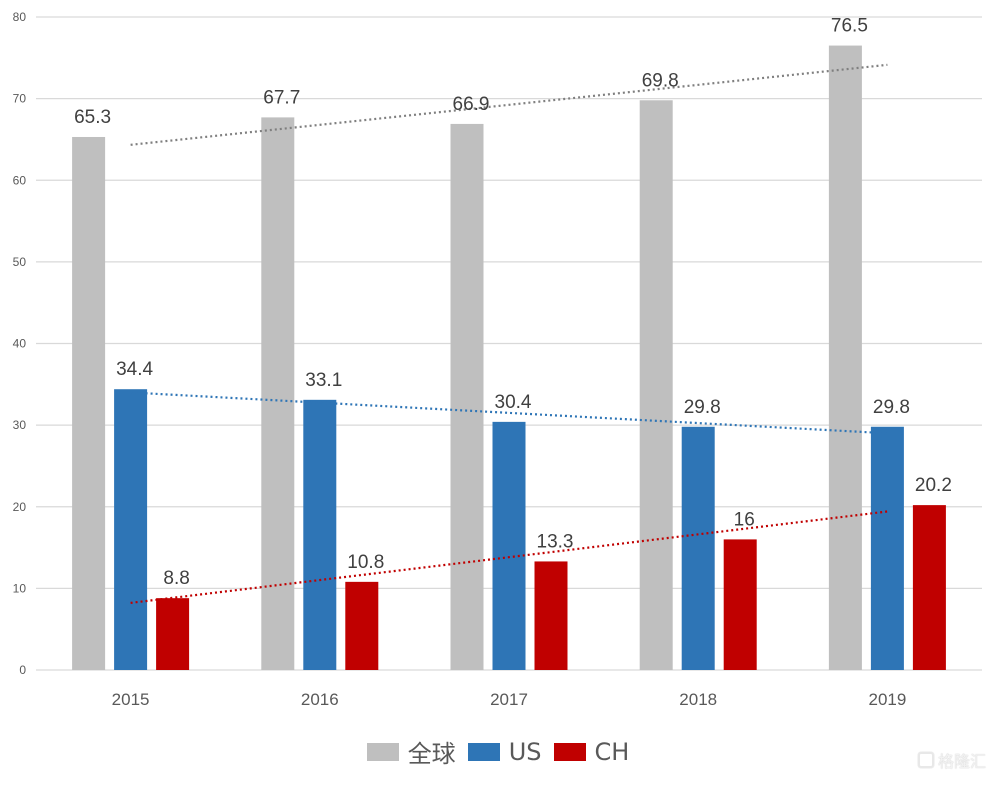  I want to click on data-label-global: 69.8, so click(660, 80).